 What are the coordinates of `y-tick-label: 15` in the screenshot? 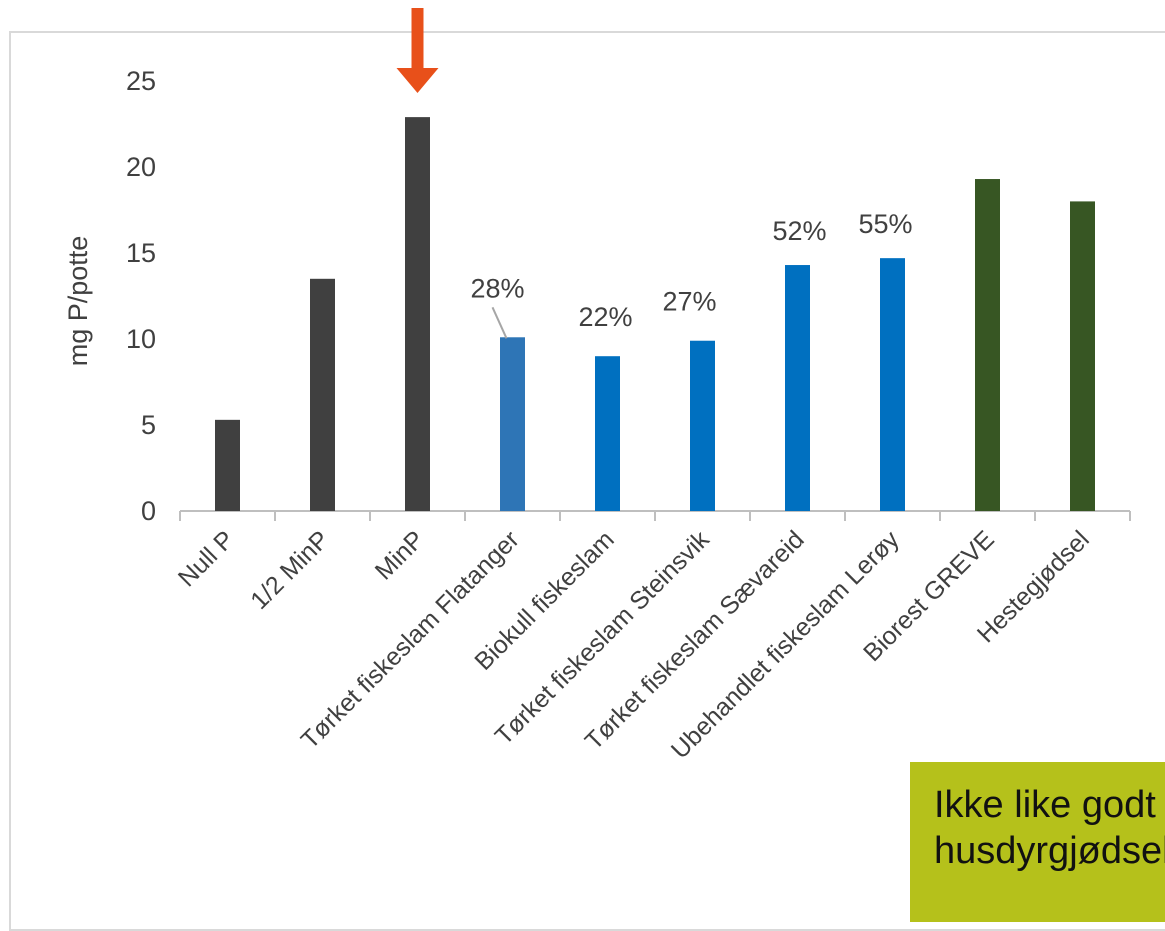 It's located at (141, 253).